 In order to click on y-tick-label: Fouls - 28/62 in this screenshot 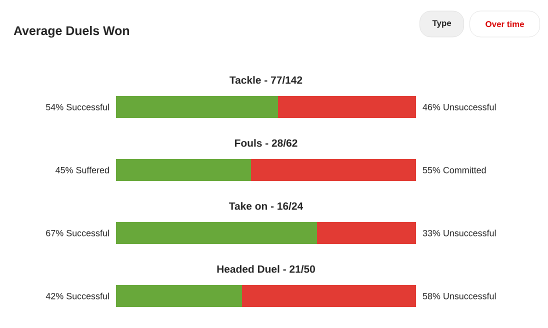, I will do `click(266, 143)`.